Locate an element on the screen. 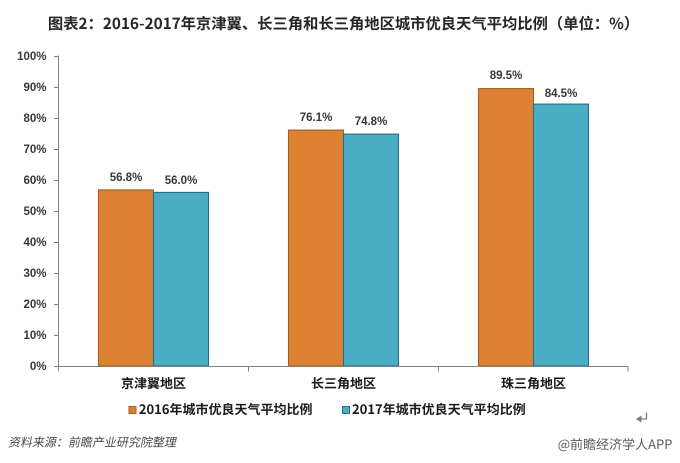  svg-text: 90% is located at coordinates (34, 88).